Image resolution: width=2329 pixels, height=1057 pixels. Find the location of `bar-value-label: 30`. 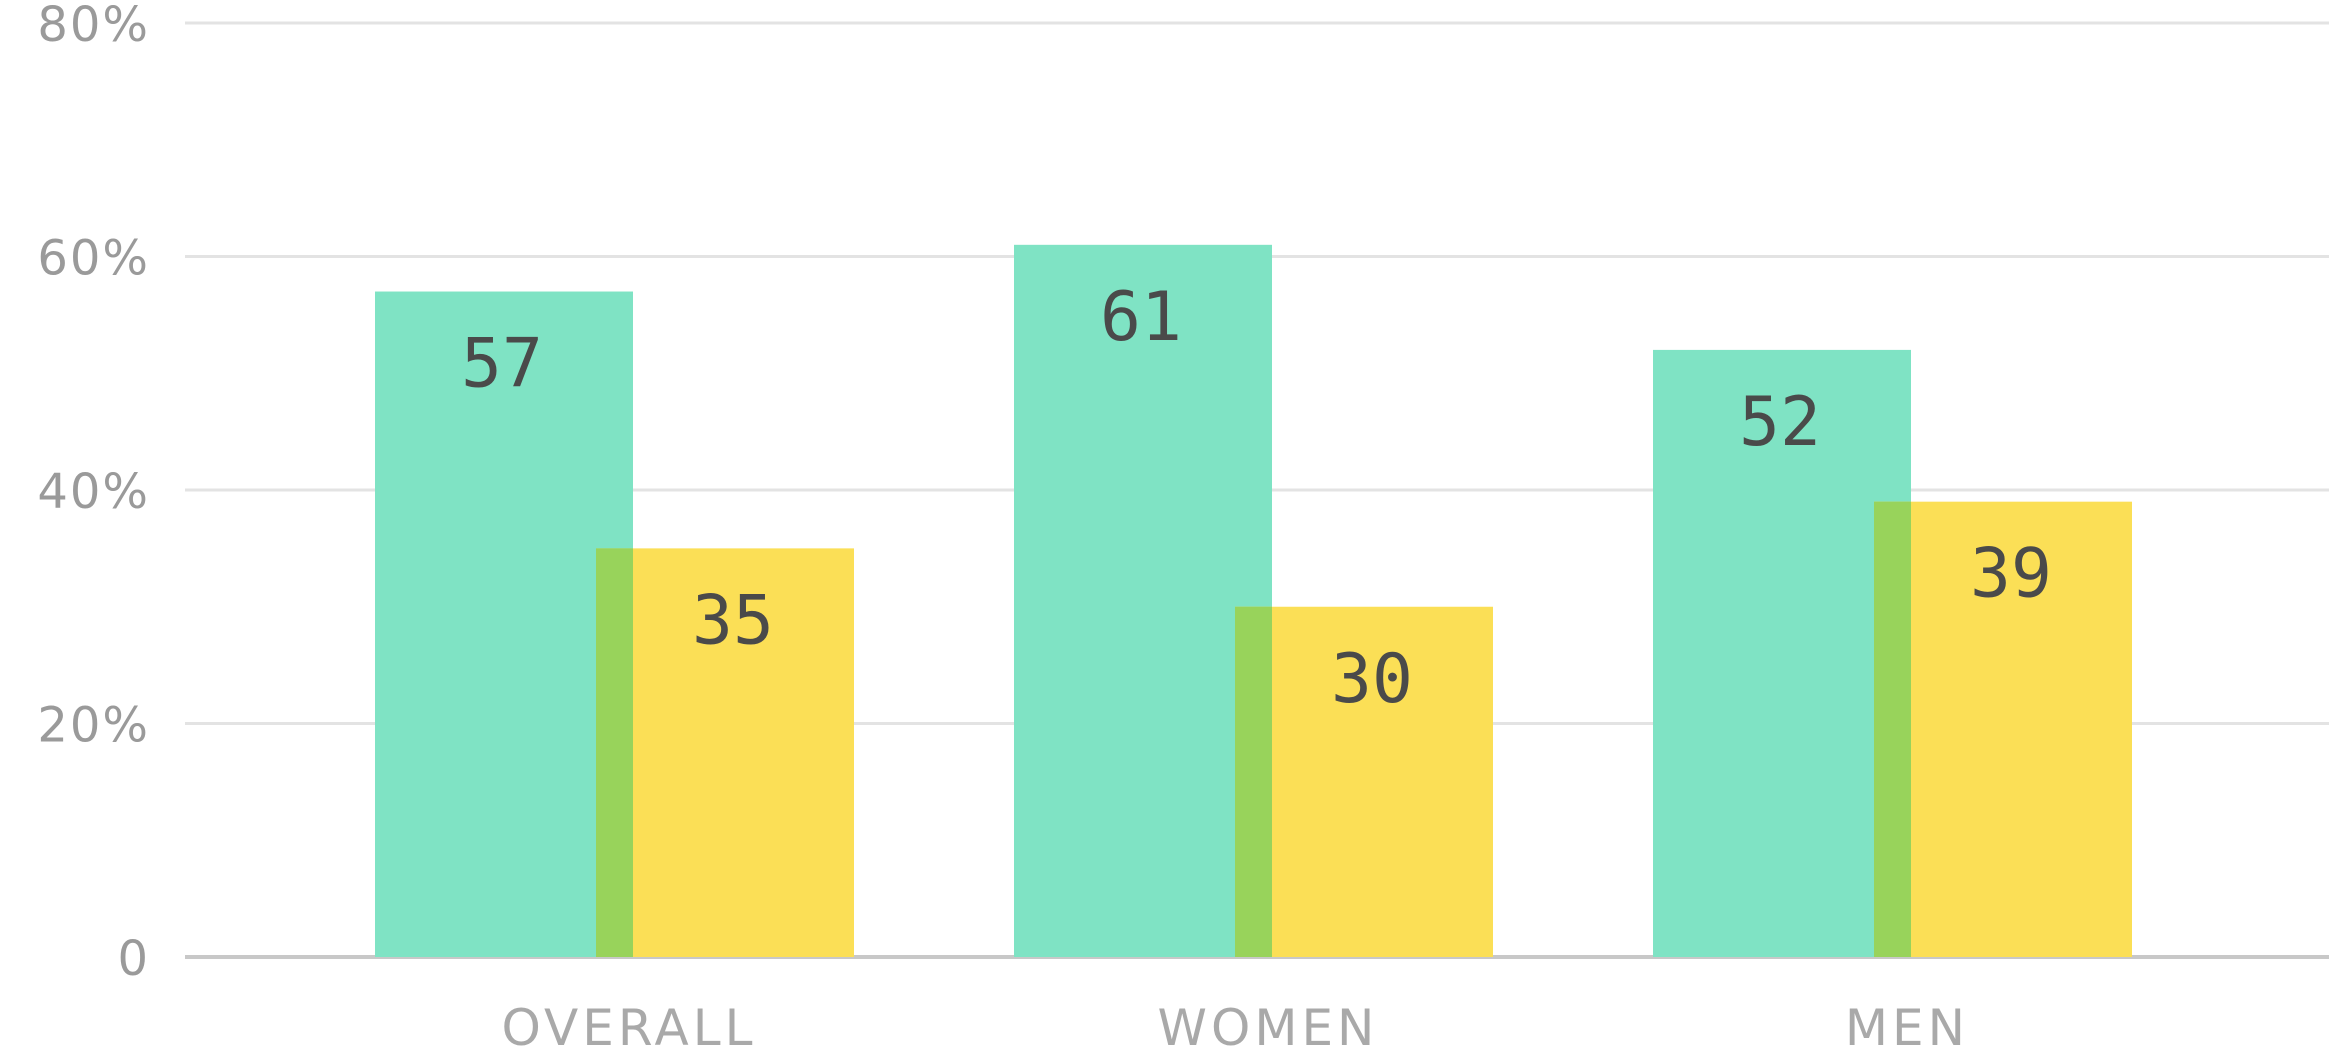

bar-value-label: 30 is located at coordinates (1372, 679).